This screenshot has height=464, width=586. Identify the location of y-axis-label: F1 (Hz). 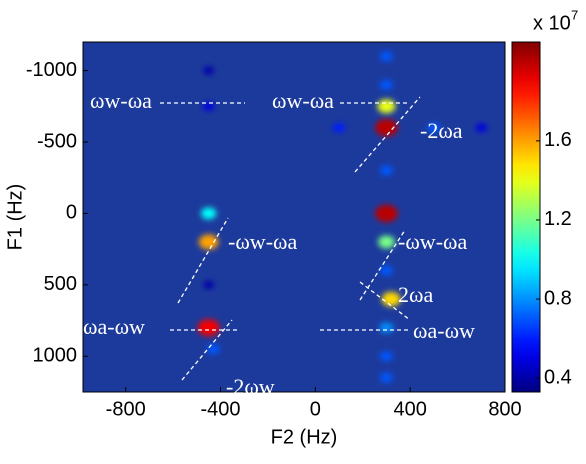
(15, 217).